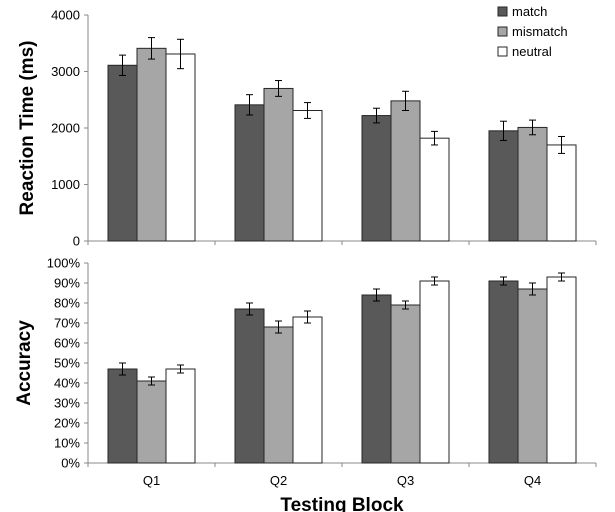 Image resolution: width=615 pixels, height=512 pixels. What do you see at coordinates (67, 363) in the screenshot?
I see `y-tick-label: 50%` at bounding box center [67, 363].